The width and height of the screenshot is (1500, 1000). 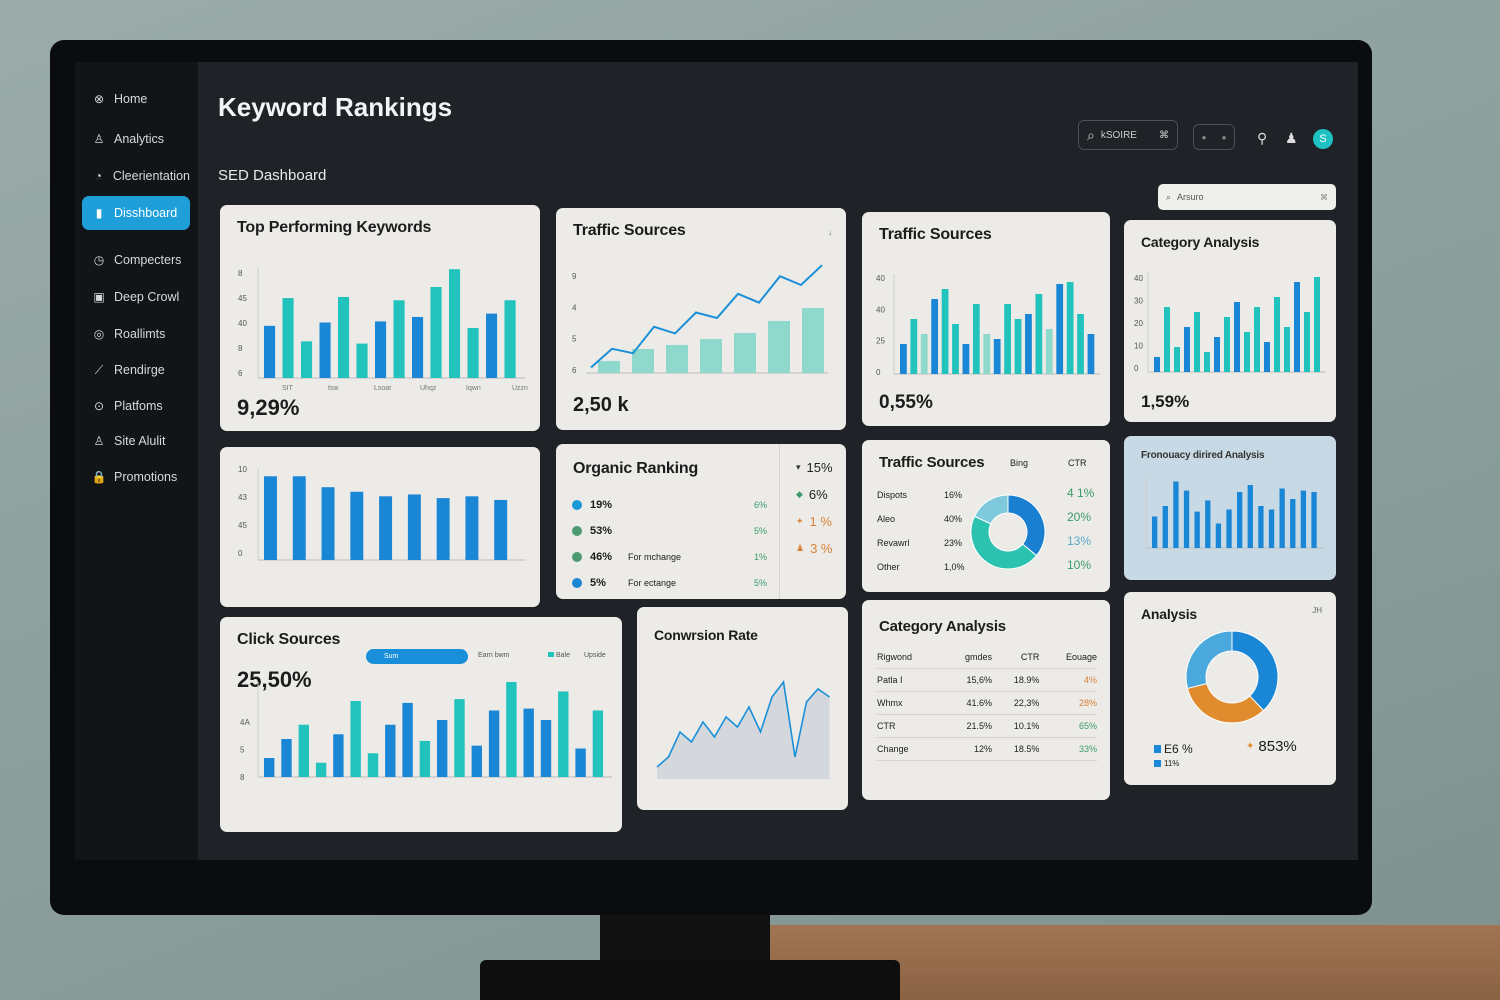 What do you see at coordinates (383, 388) in the screenshot?
I see `x-tick-label: Lsoar` at bounding box center [383, 388].